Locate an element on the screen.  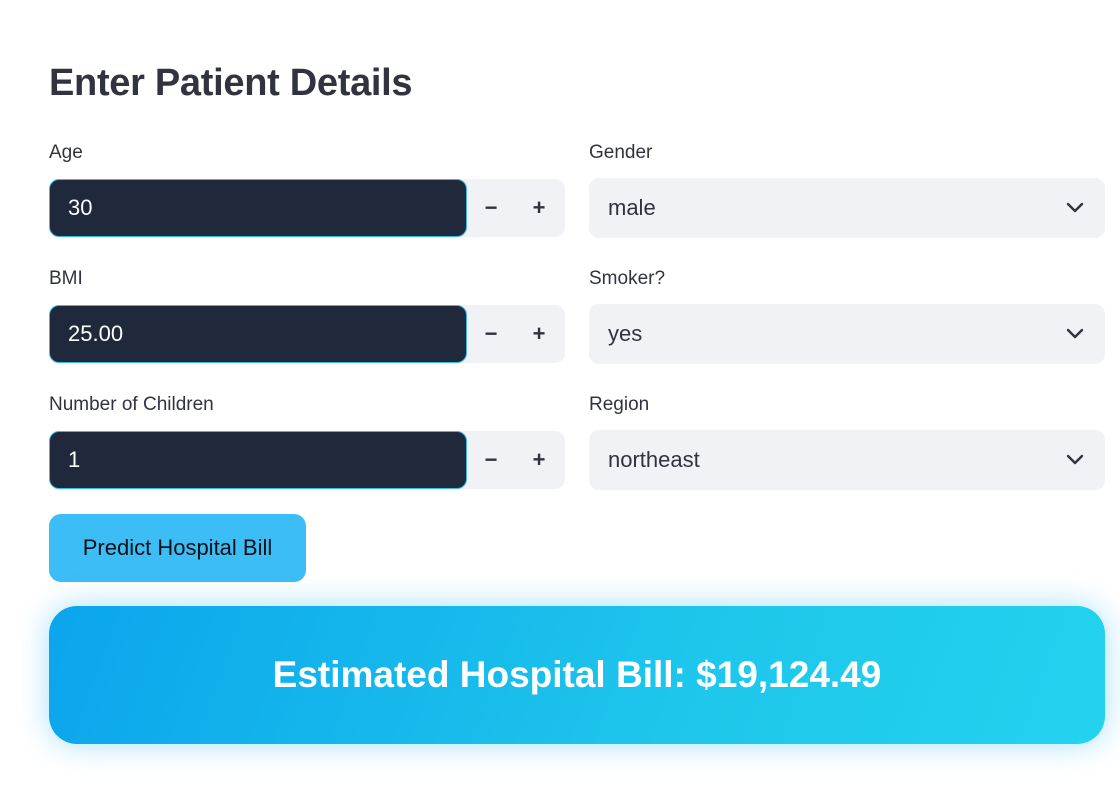
children-label: Number of Children is located at coordinates (131, 404).